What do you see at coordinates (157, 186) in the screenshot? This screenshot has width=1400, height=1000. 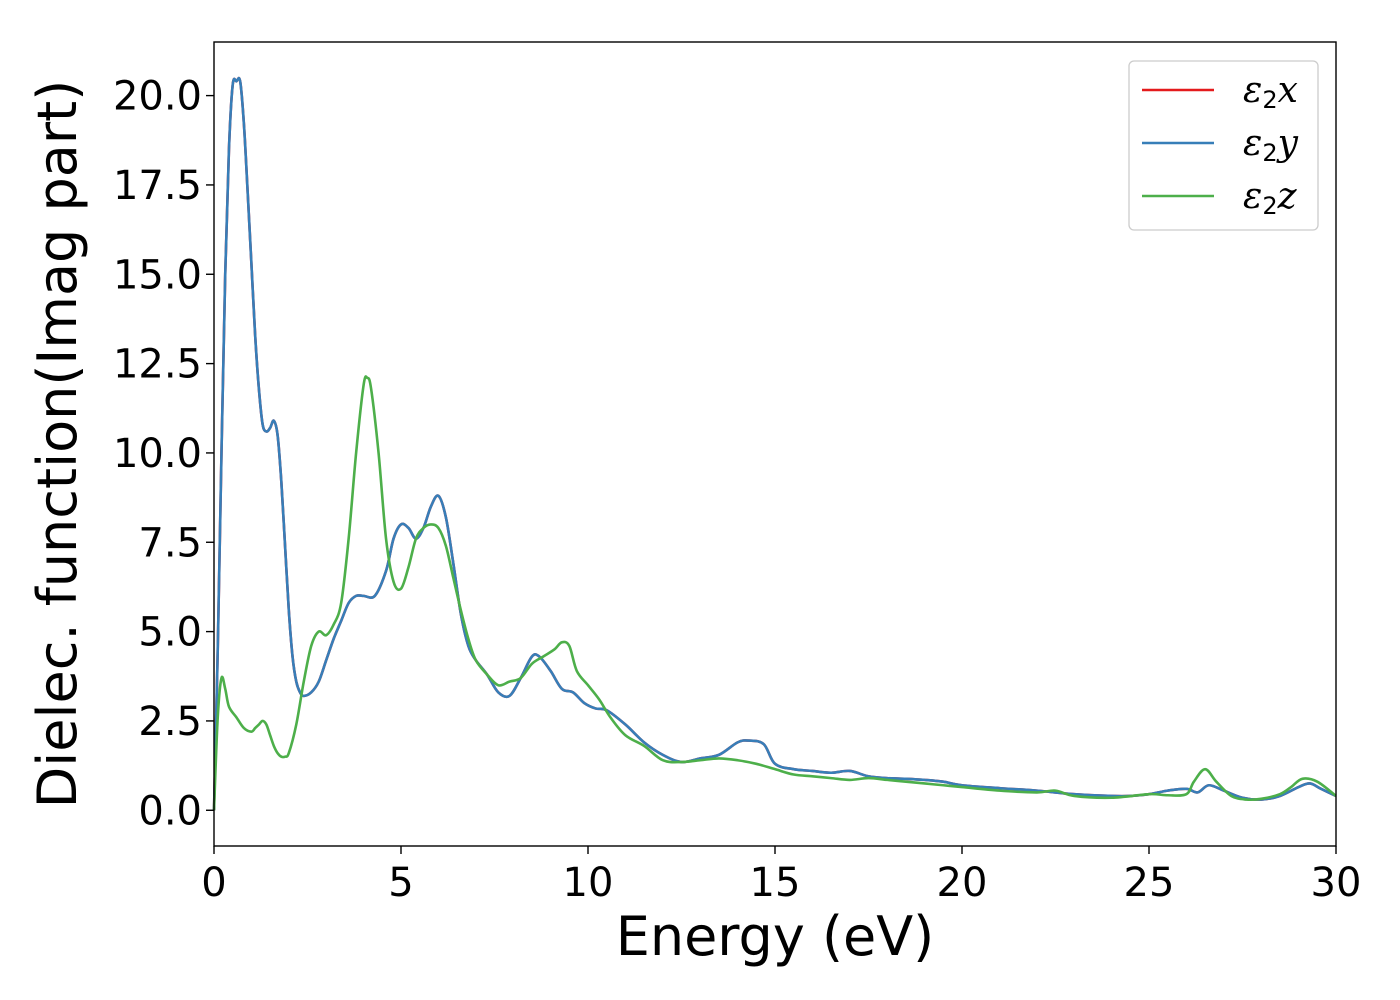 I see `y-tick-label: 17.5` at bounding box center [157, 186].